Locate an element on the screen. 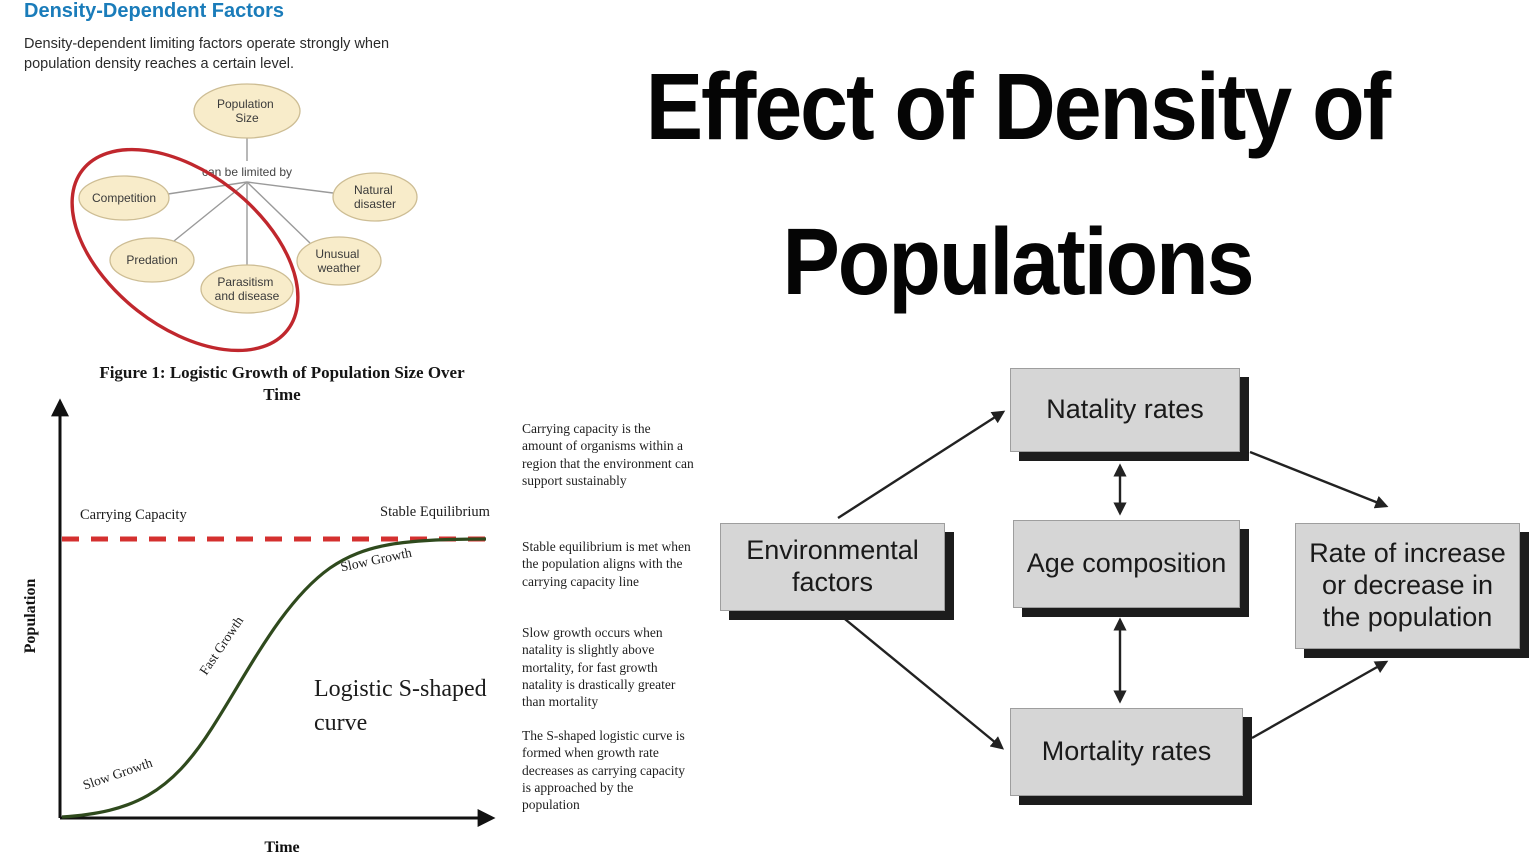 The width and height of the screenshot is (1536, 864). node-label: weather is located at coordinates (339, 268).